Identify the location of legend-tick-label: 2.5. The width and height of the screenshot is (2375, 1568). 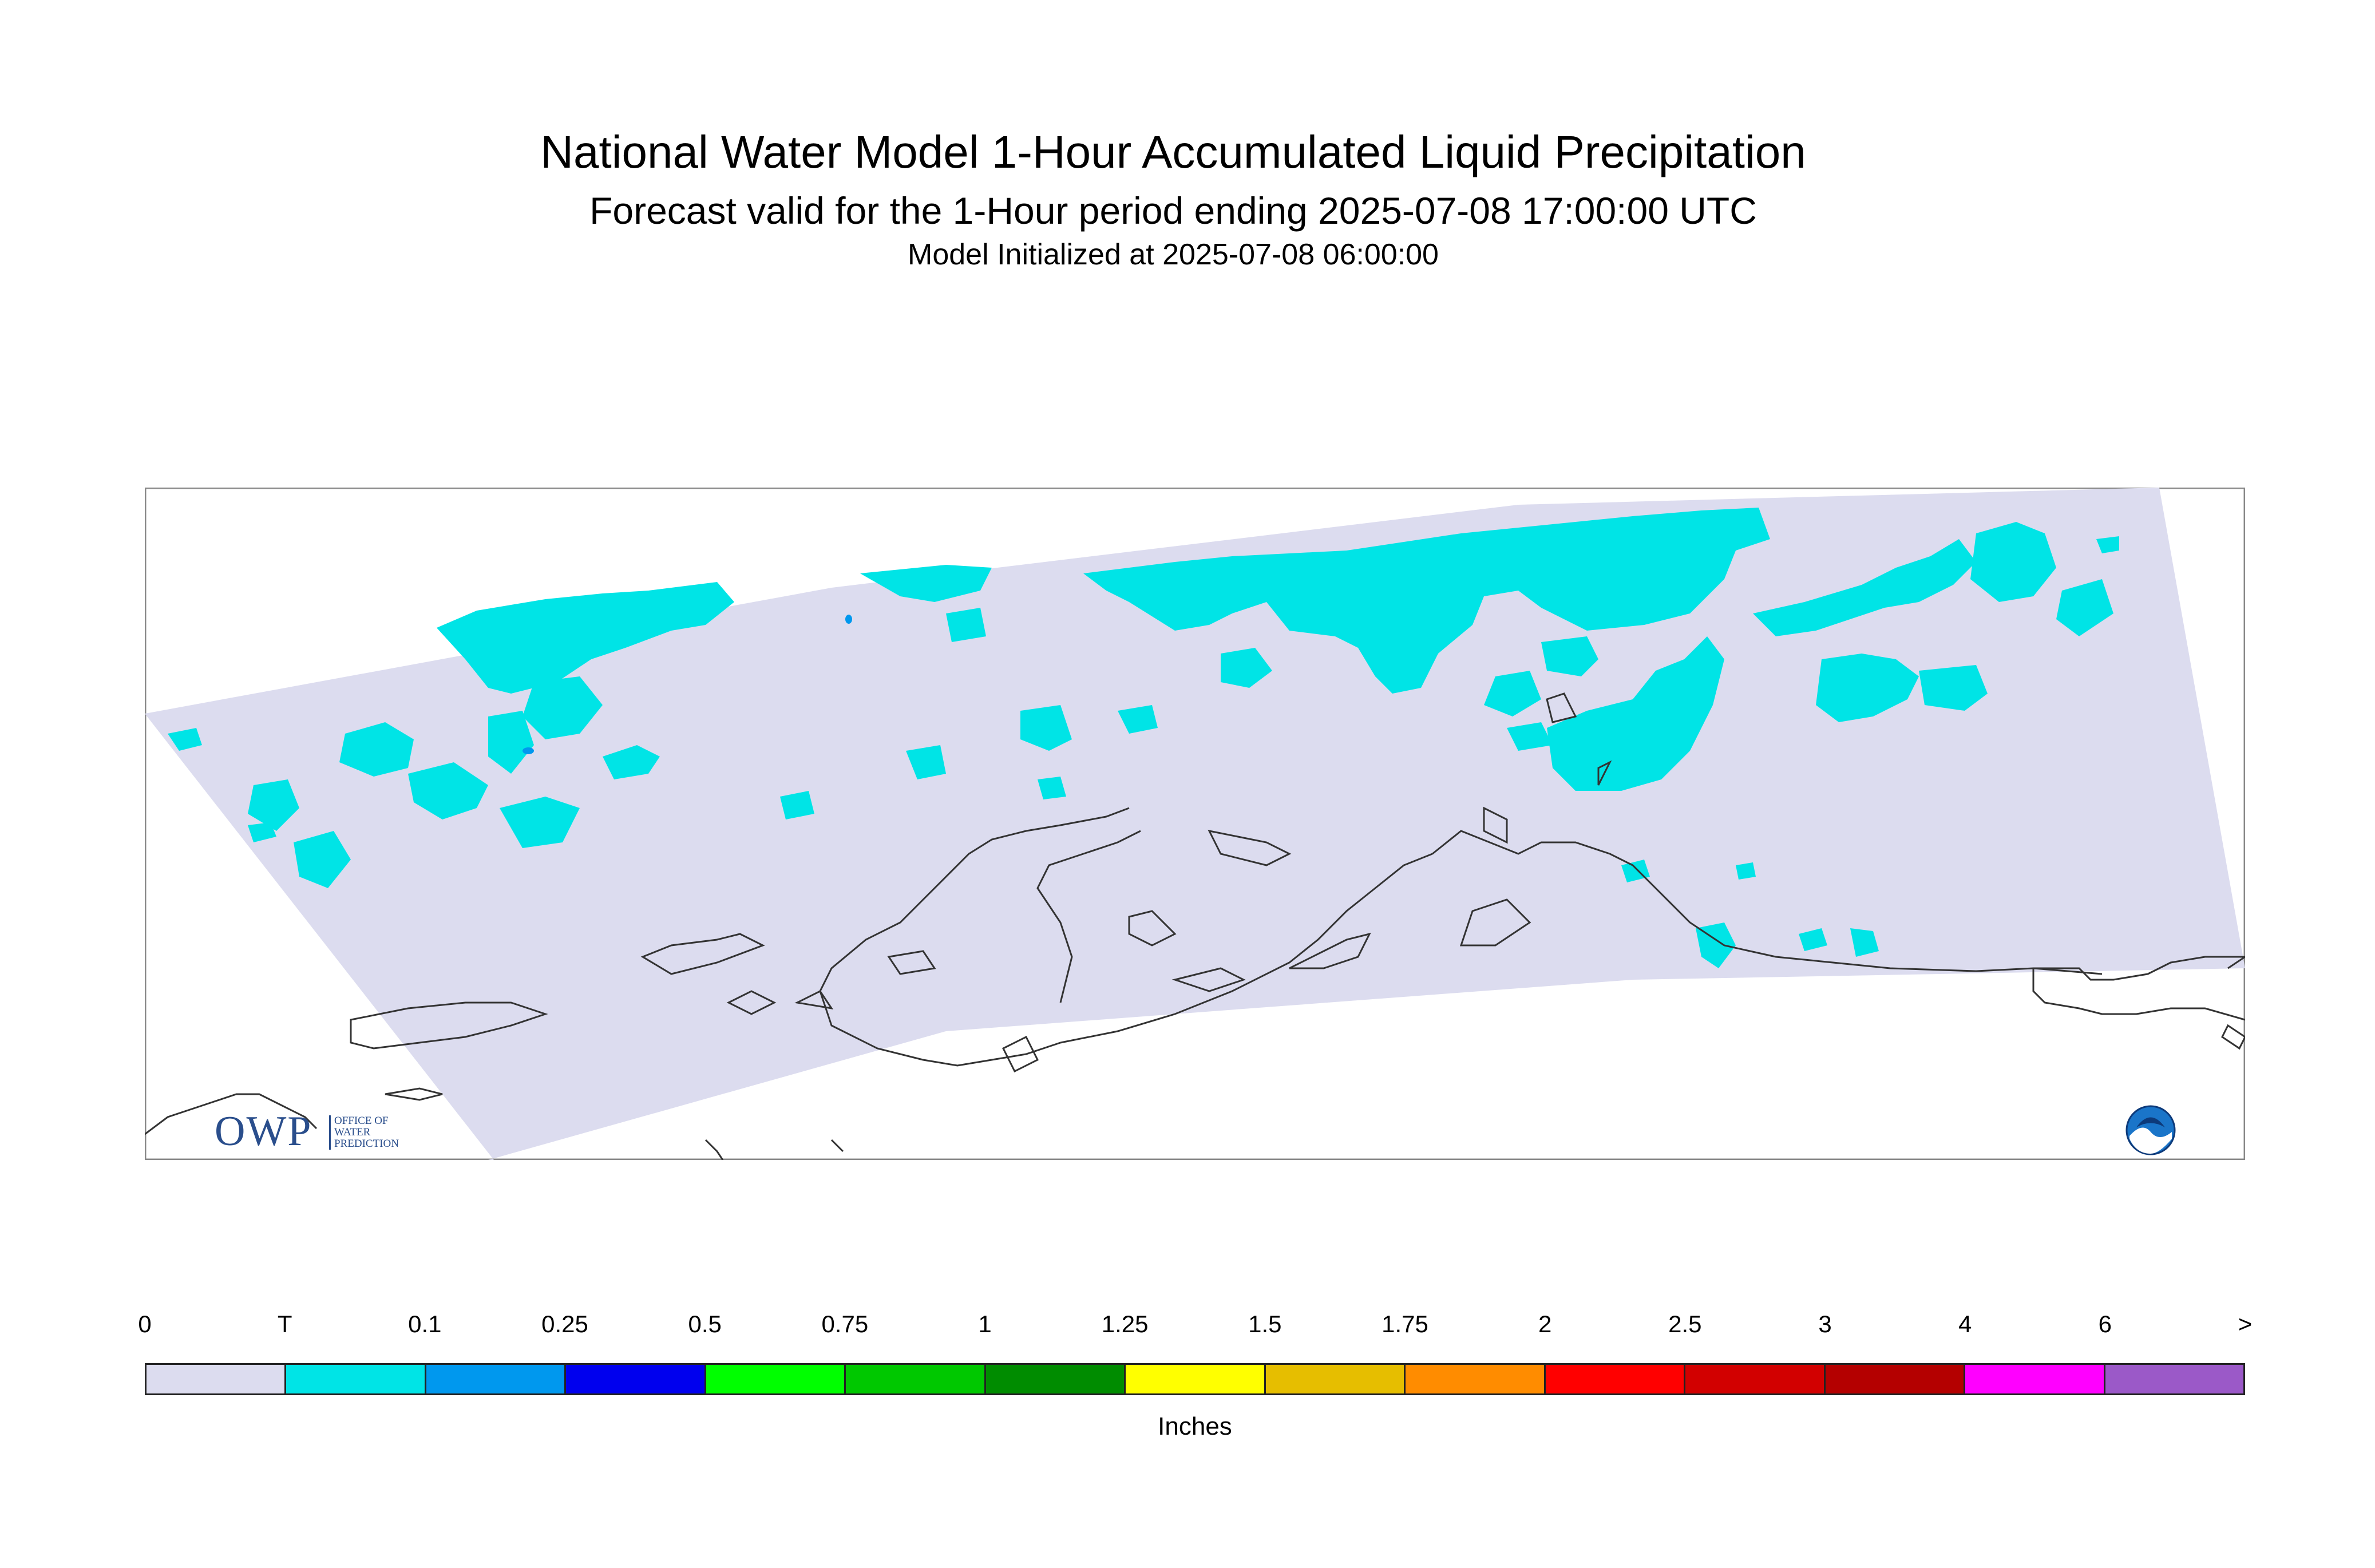
(1685, 1323).